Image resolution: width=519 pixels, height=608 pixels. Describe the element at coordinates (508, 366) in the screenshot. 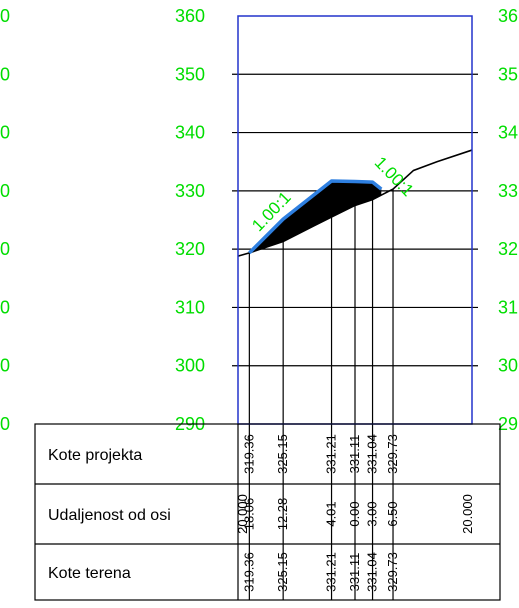

I see `right-edge-tick-label: 30` at that location.